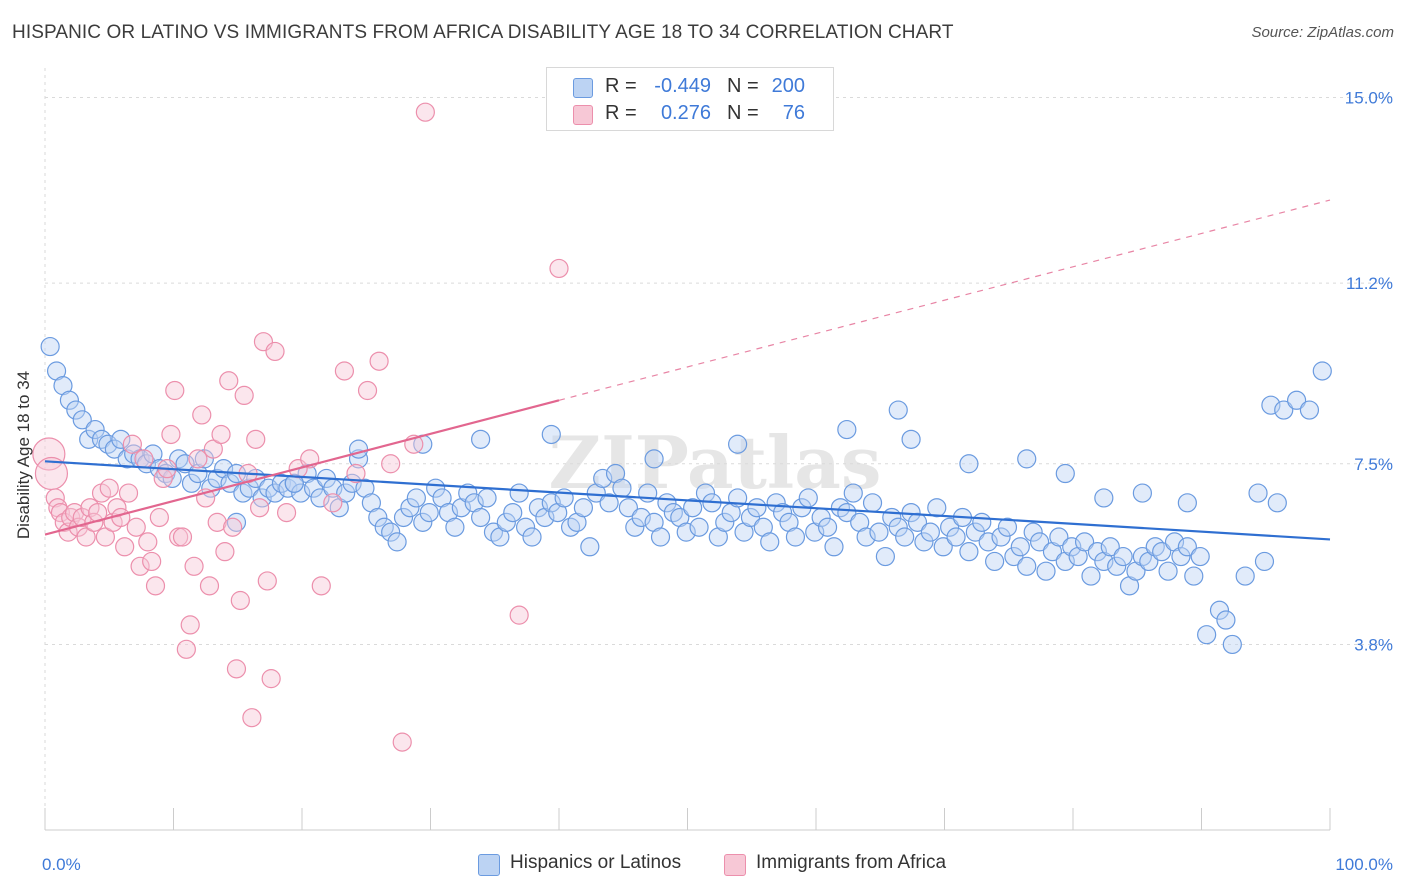 This screenshot has width=1406, height=892. What do you see at coordinates (715, 462) in the screenshot?
I see `watermark: ZIPatlas` at bounding box center [715, 462].